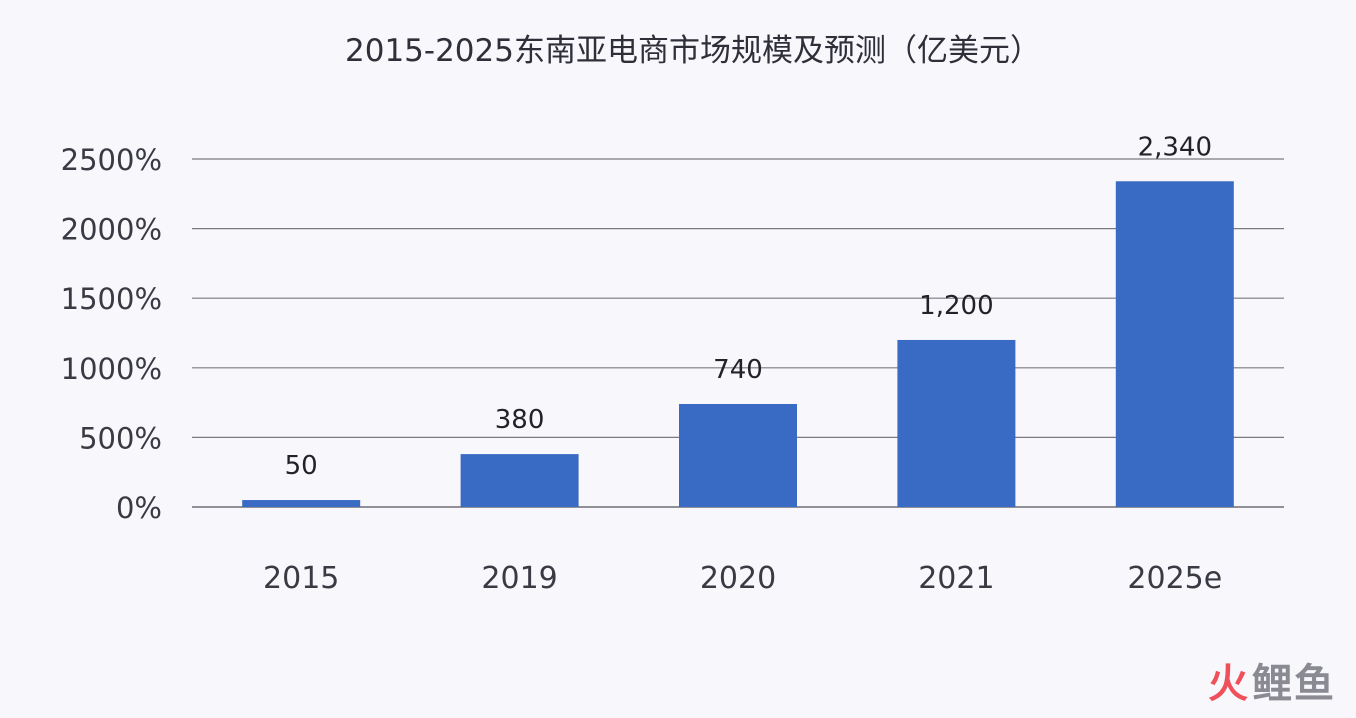 This screenshot has height=718, width=1356. I want to click on data-label: 2,340, so click(1175, 147).